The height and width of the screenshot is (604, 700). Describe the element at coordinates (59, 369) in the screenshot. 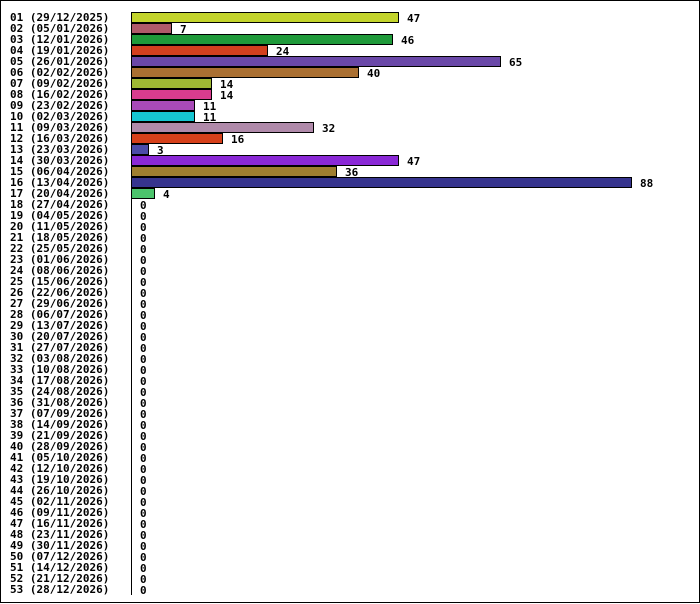

I see `category-label: 33 (10/08/2026)` at that location.